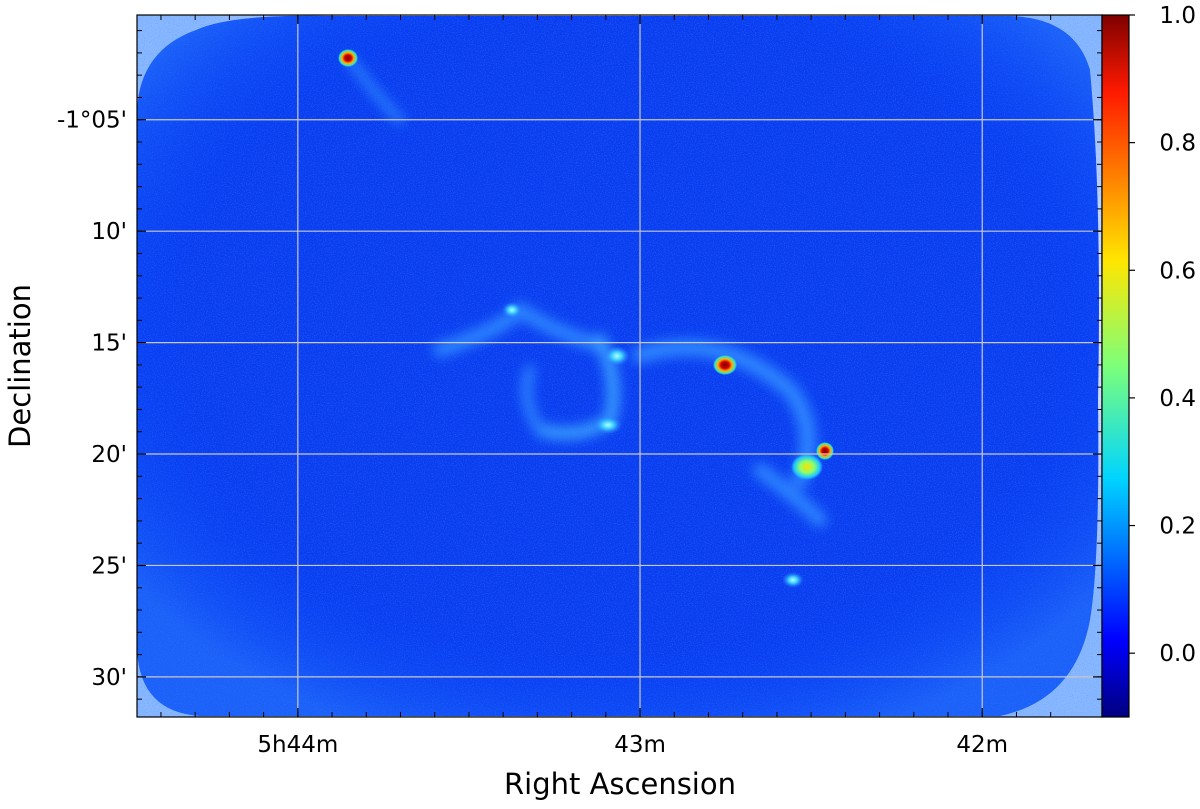  What do you see at coordinates (1177, 144) in the screenshot?
I see `colorbar-tick-label: 0.8` at bounding box center [1177, 144].